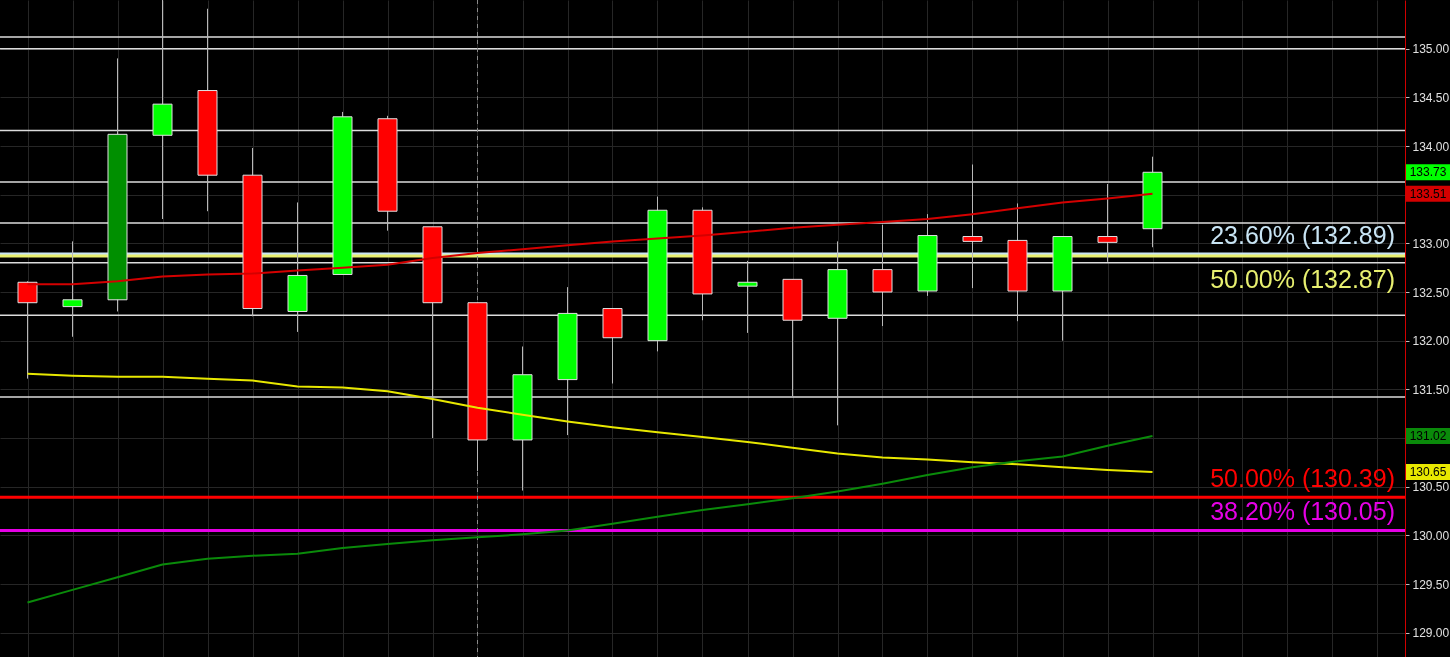 The height and width of the screenshot is (657, 1450). What do you see at coordinates (1431, 292) in the screenshot?
I see `y-tick-label: 132.50` at bounding box center [1431, 292].